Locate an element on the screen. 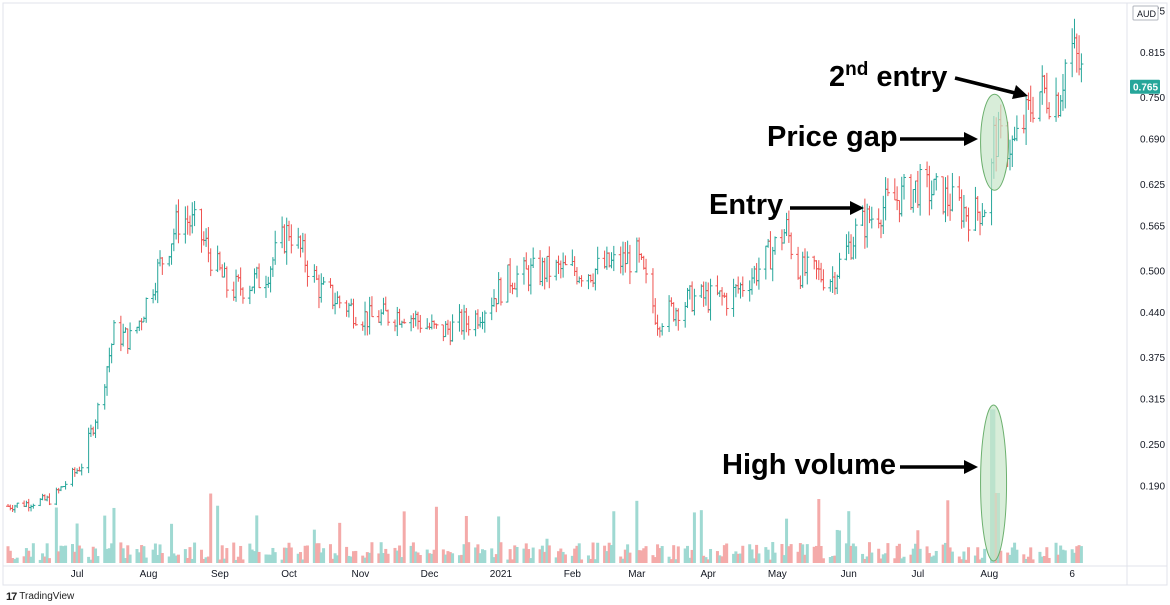  y-tick-label: 0.500 is located at coordinates (1152, 271).